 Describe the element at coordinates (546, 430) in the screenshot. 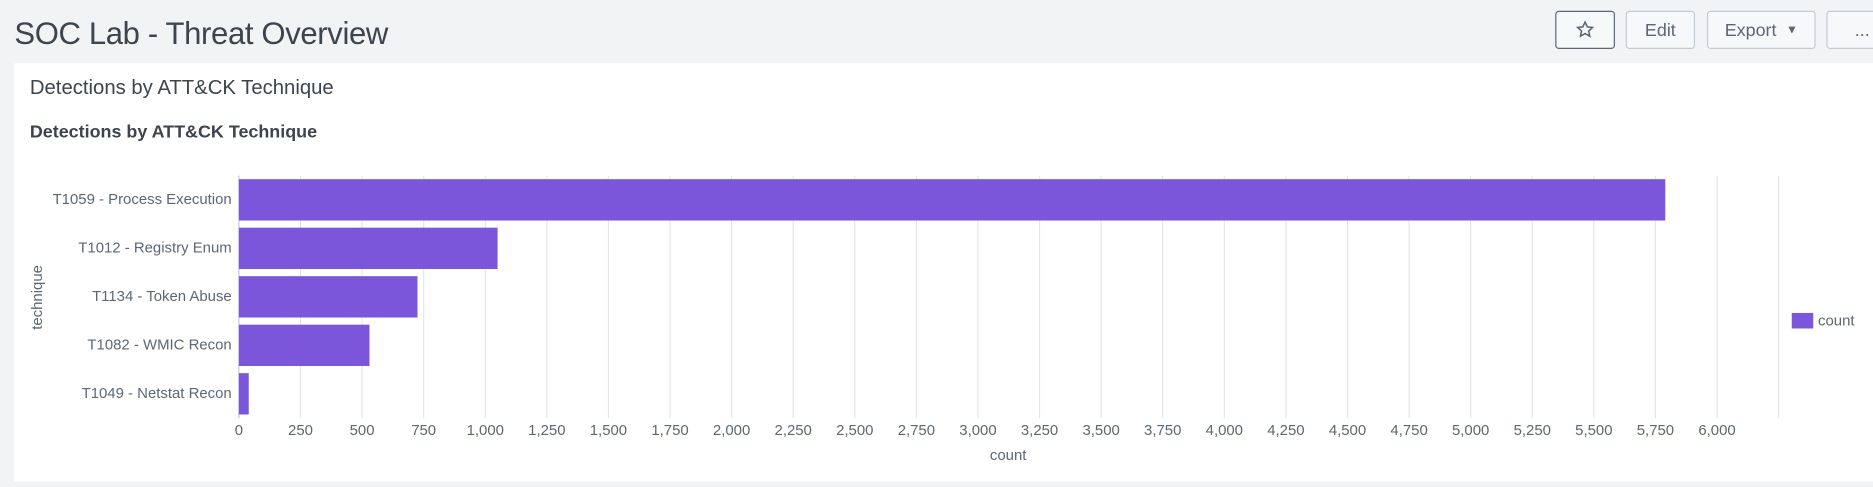

I see `x-tick-label: 1,250` at that location.